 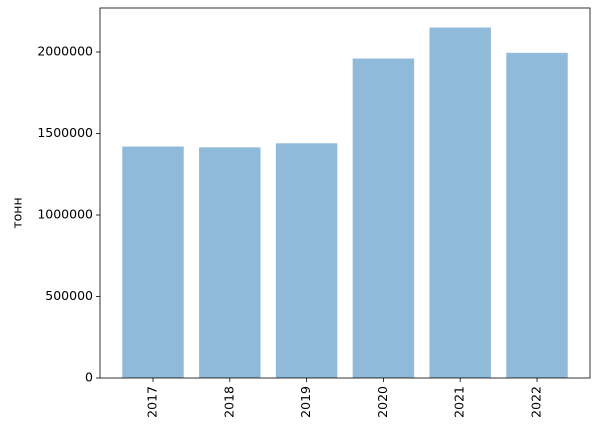 I want to click on x-tick-label: 2022, so click(x=536, y=402).